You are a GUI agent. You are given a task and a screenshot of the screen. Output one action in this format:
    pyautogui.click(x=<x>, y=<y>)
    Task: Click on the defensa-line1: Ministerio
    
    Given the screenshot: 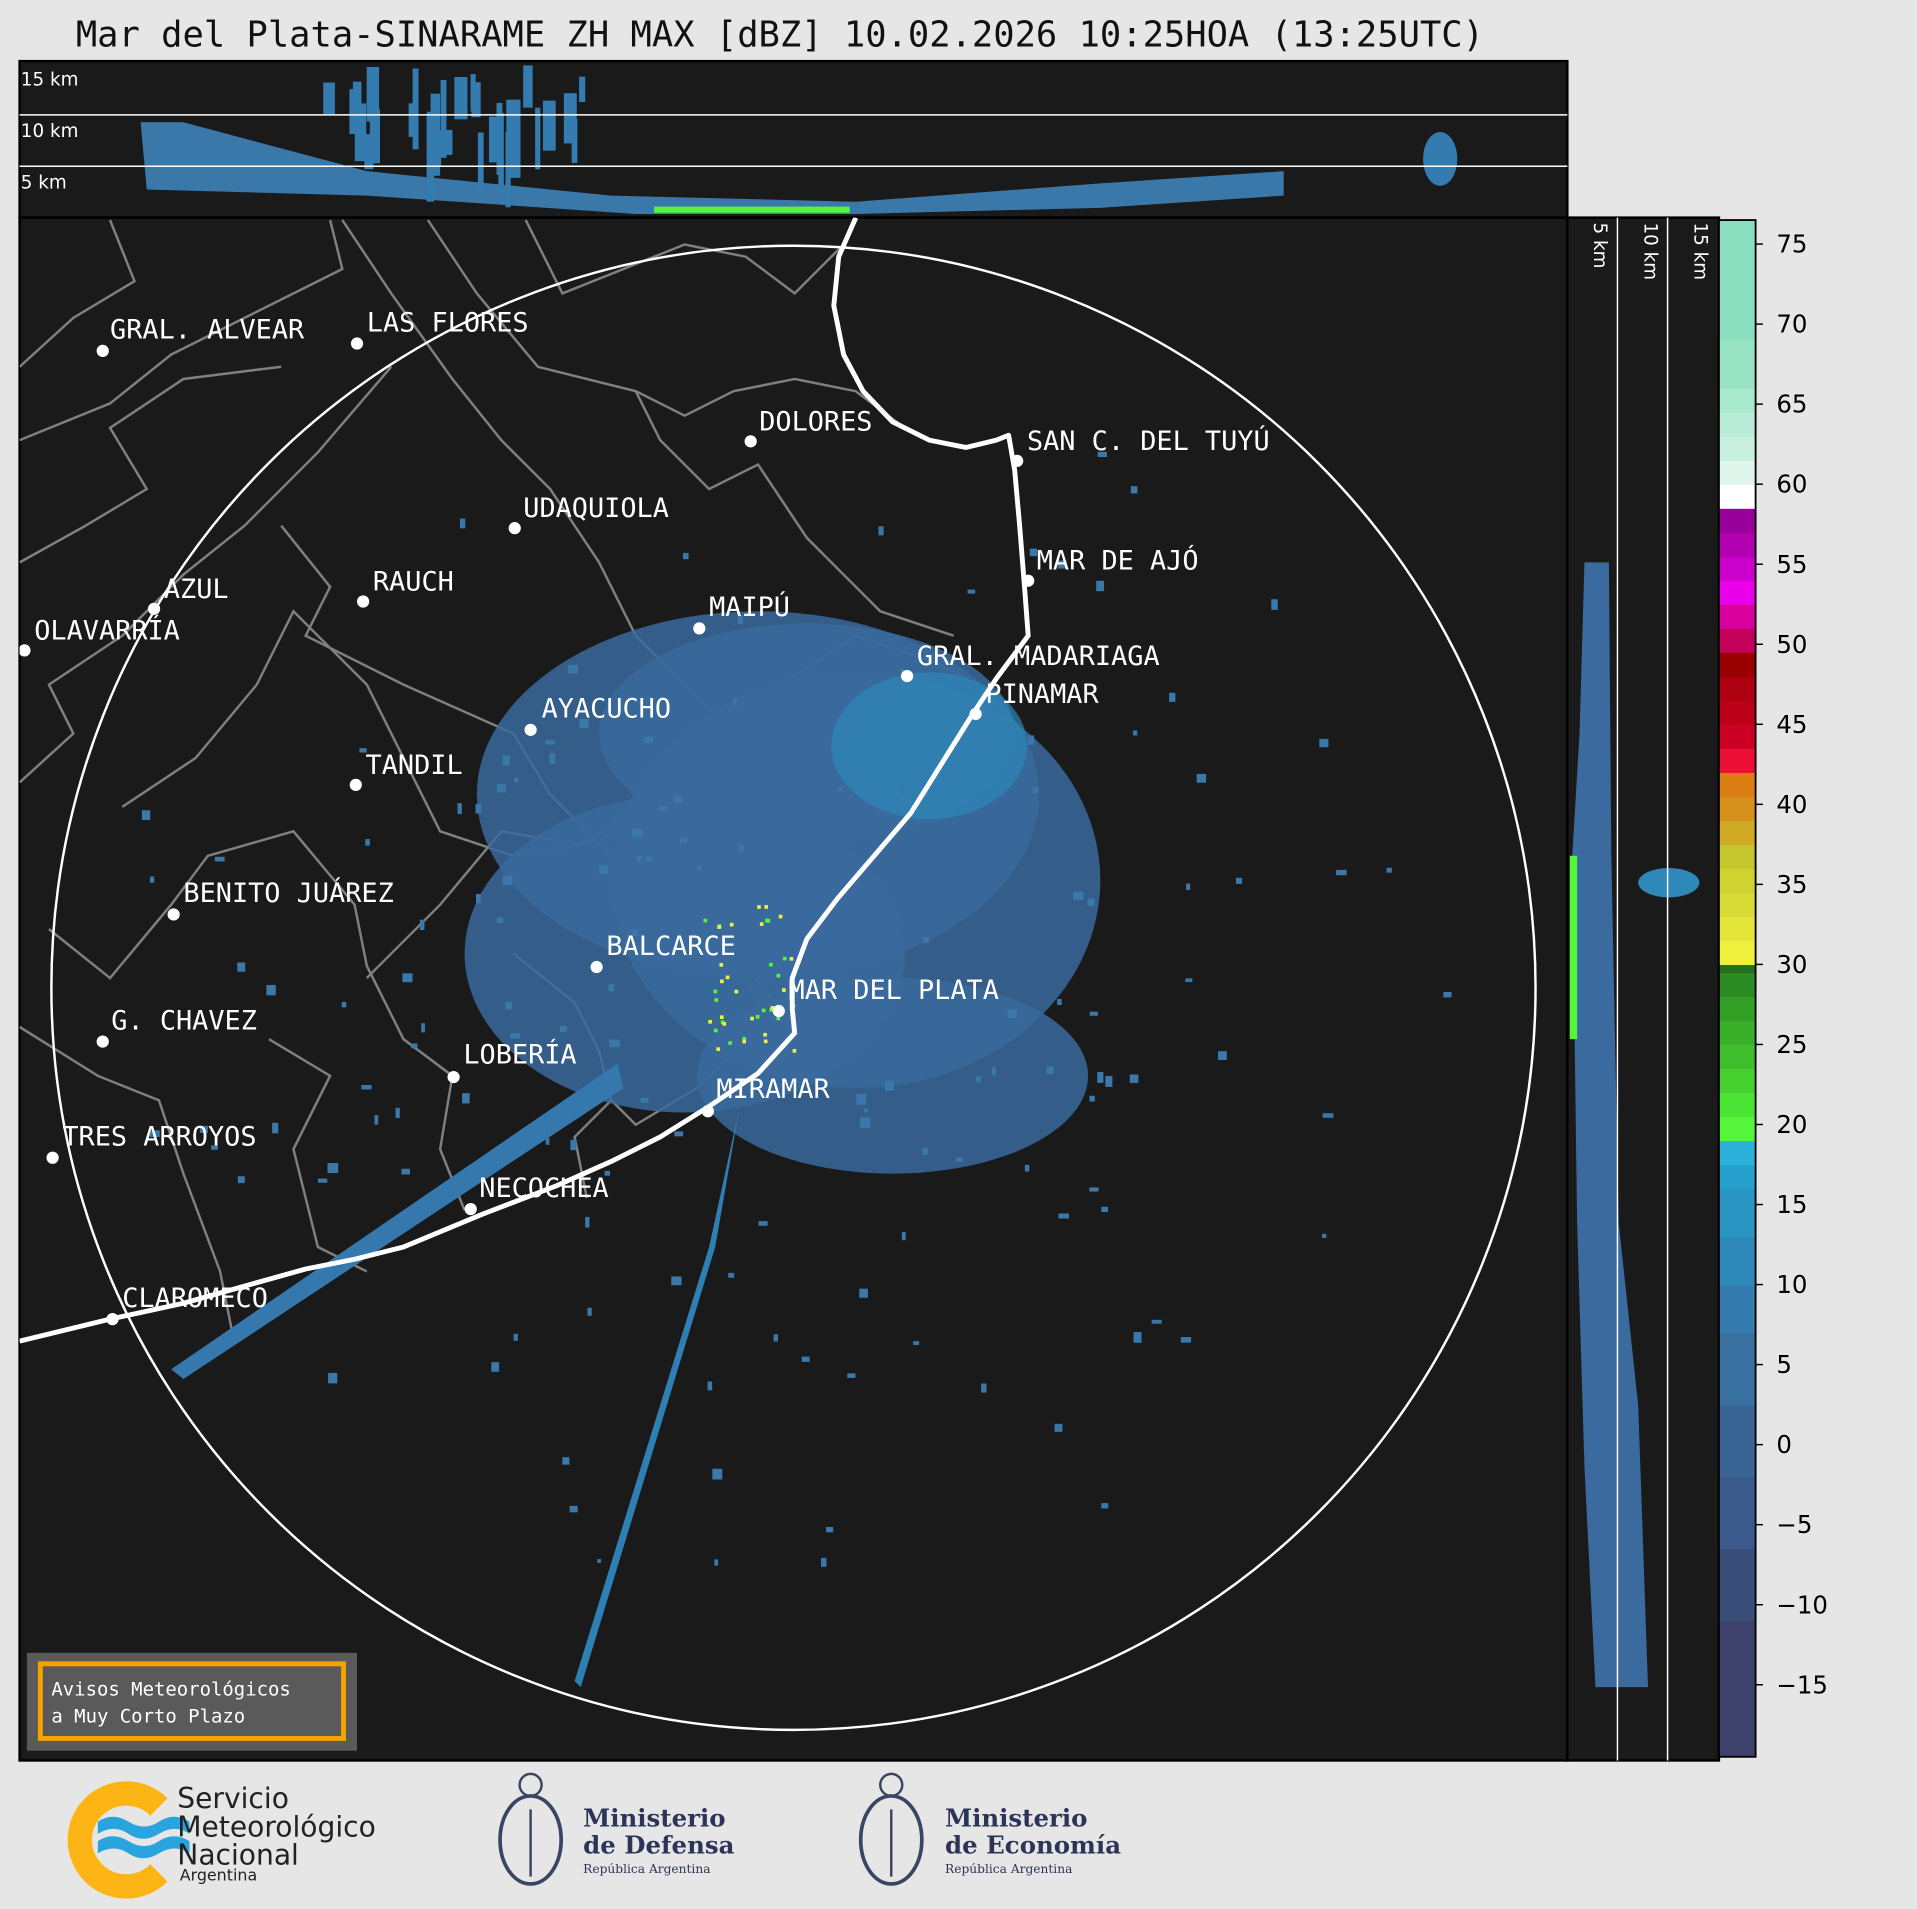 What is the action you would take?
    pyautogui.click(x=654, y=1817)
    